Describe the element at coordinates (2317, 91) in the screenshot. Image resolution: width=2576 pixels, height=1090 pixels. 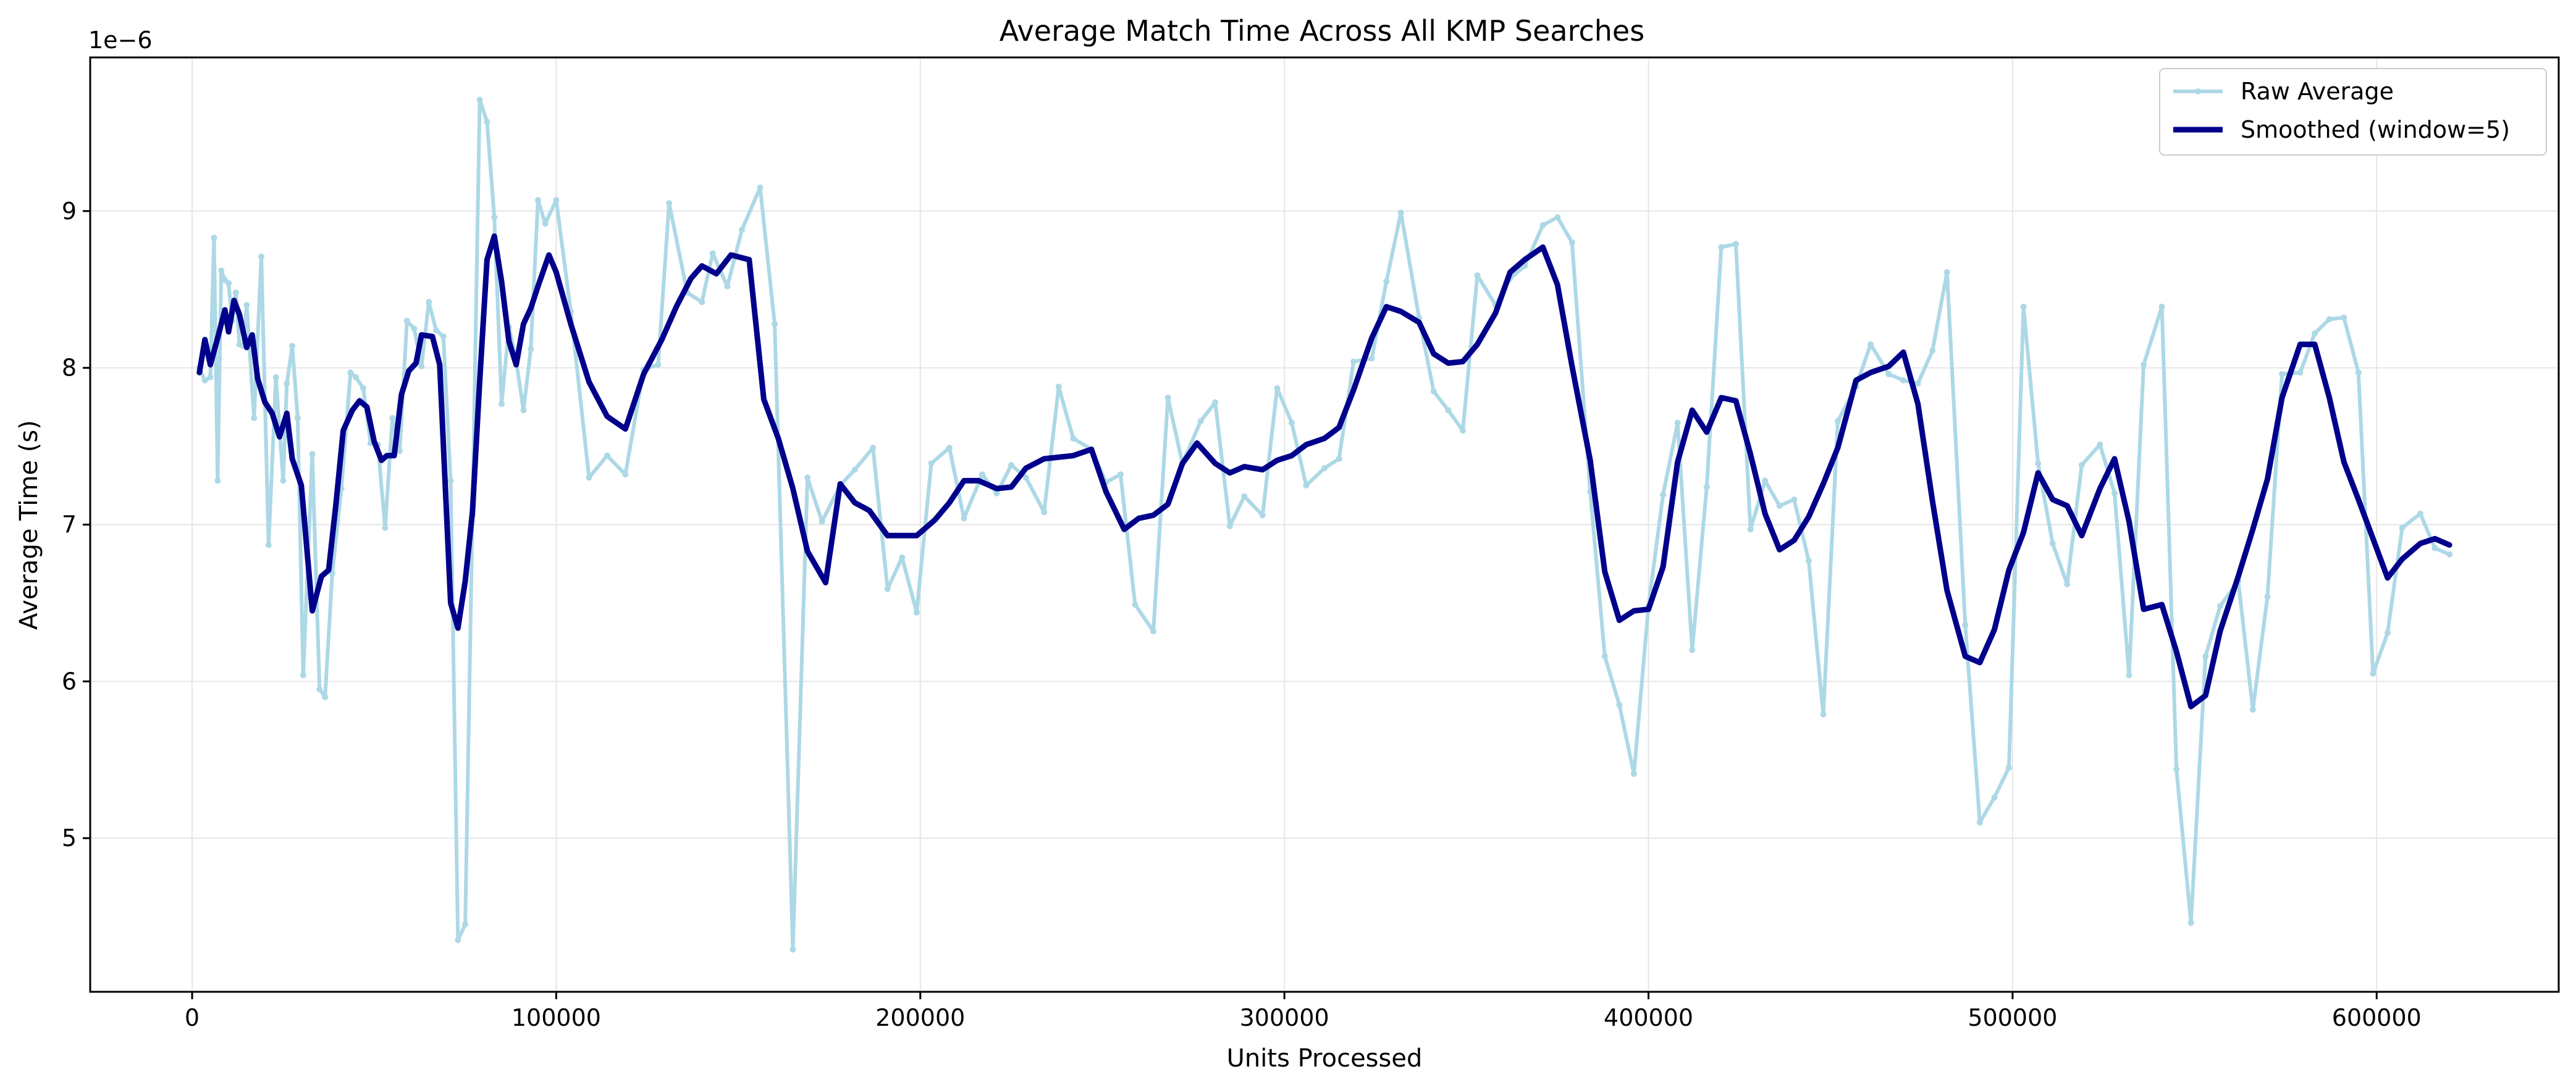
I see `legend-label-raw: Raw Average` at that location.